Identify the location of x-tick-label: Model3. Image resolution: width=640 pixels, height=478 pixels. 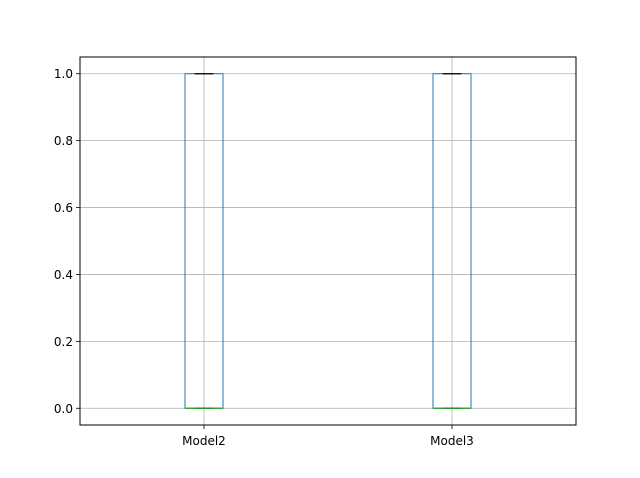
(452, 441).